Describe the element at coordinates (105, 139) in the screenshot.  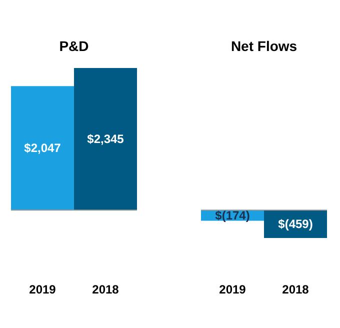
I see `data-label: $2,345` at that location.